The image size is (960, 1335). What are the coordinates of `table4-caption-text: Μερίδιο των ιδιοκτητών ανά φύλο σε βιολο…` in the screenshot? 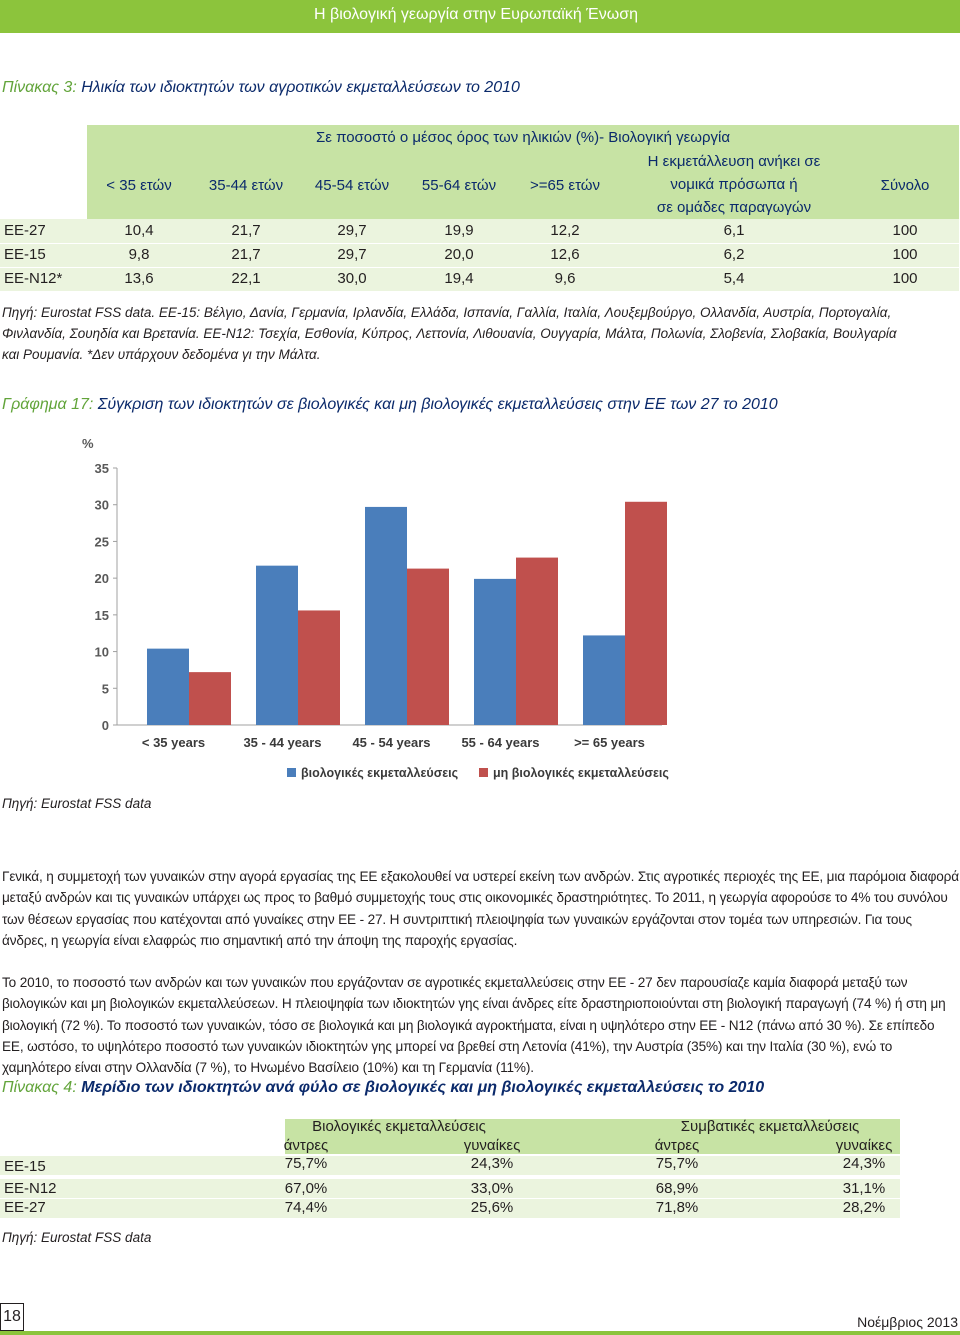 It's located at (423, 1087).